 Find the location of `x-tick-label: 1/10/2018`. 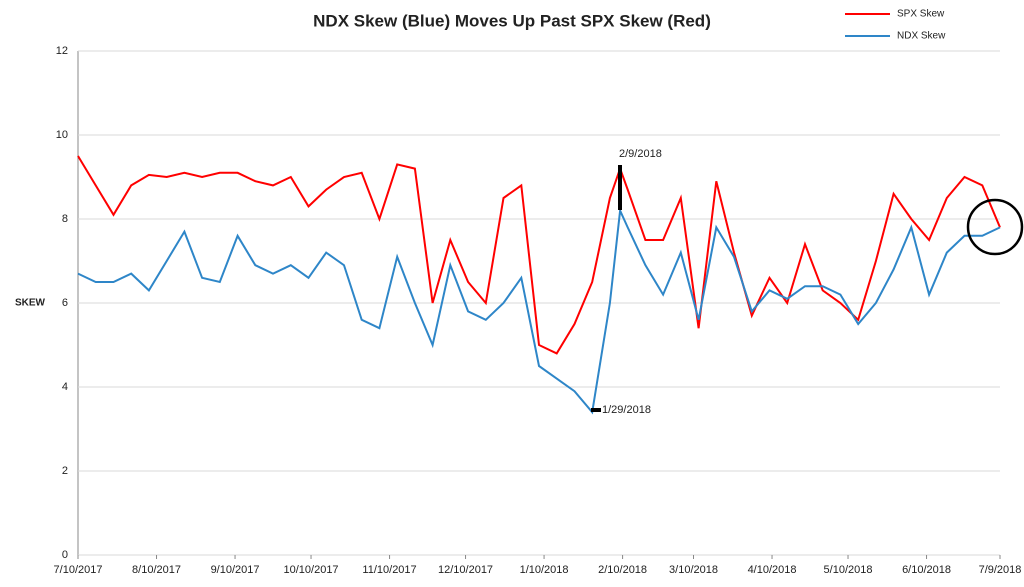

x-tick-label: 1/10/2018 is located at coordinates (544, 570).